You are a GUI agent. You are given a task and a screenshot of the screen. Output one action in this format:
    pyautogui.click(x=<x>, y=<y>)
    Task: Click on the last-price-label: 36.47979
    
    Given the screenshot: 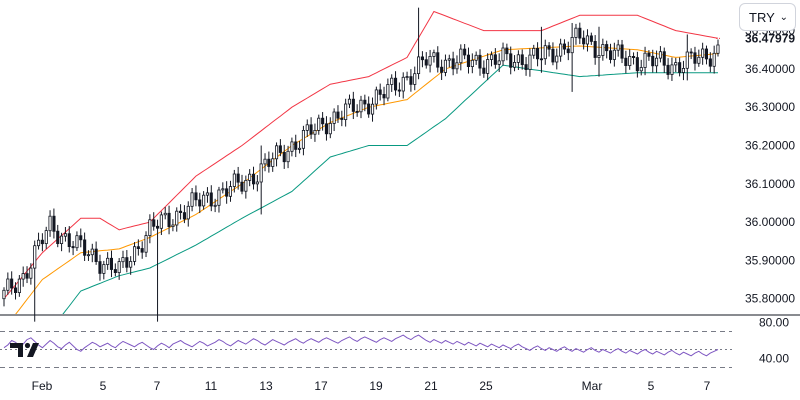 What is the action you would take?
    pyautogui.click(x=770, y=38)
    